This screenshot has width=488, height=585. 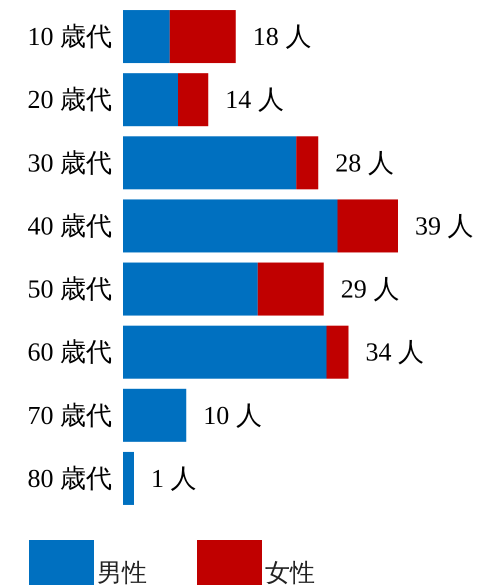 I want to click on annotation: 18 人, so click(x=282, y=37).